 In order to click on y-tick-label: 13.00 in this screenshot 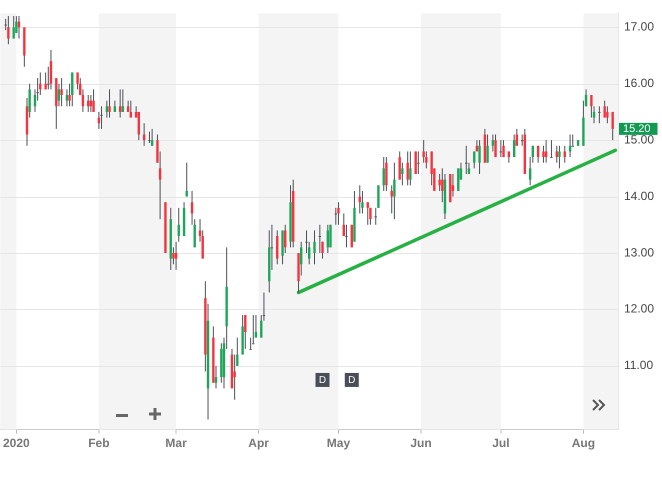, I will do `click(639, 252)`.